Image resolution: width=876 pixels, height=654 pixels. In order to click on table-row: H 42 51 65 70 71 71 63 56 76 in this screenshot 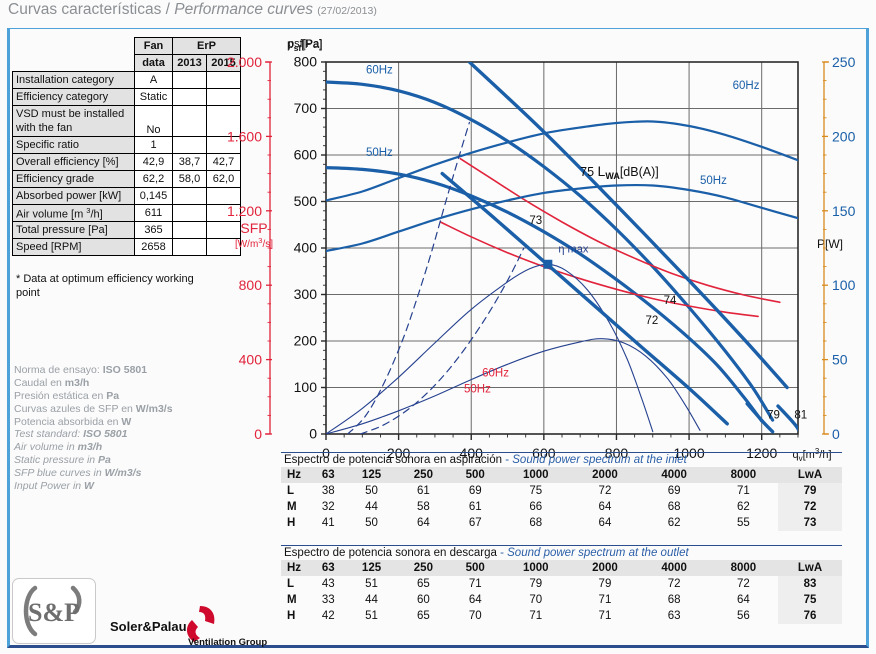, I will do `click(561, 616)`.